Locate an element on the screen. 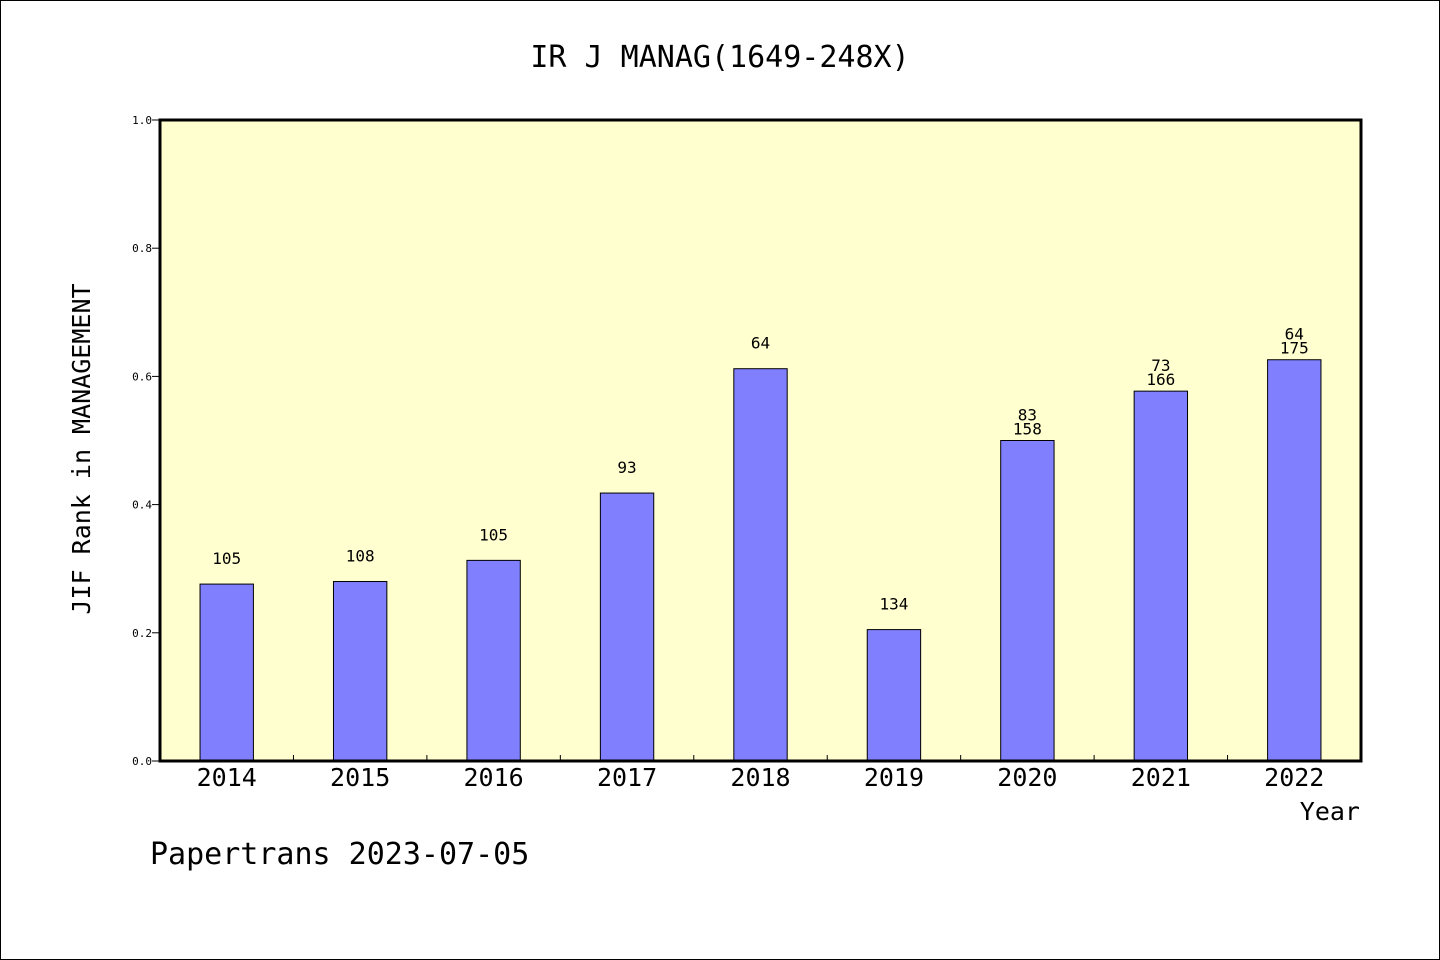  y-tick-label: 0.6 is located at coordinates (142, 376).